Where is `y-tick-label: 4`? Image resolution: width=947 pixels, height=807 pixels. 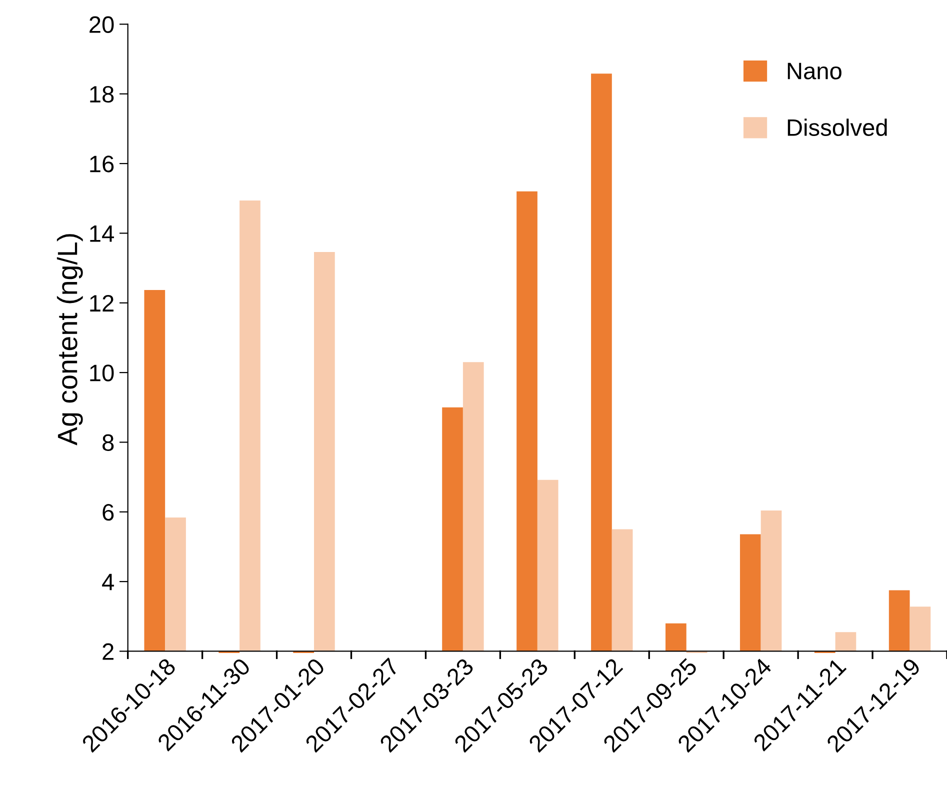
y-tick-label: 4 is located at coordinates (108, 582).